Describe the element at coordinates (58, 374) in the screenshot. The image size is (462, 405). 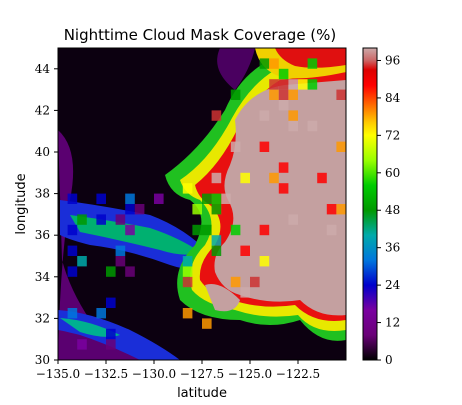
I see `x-tick-label: −135.0` at that location.